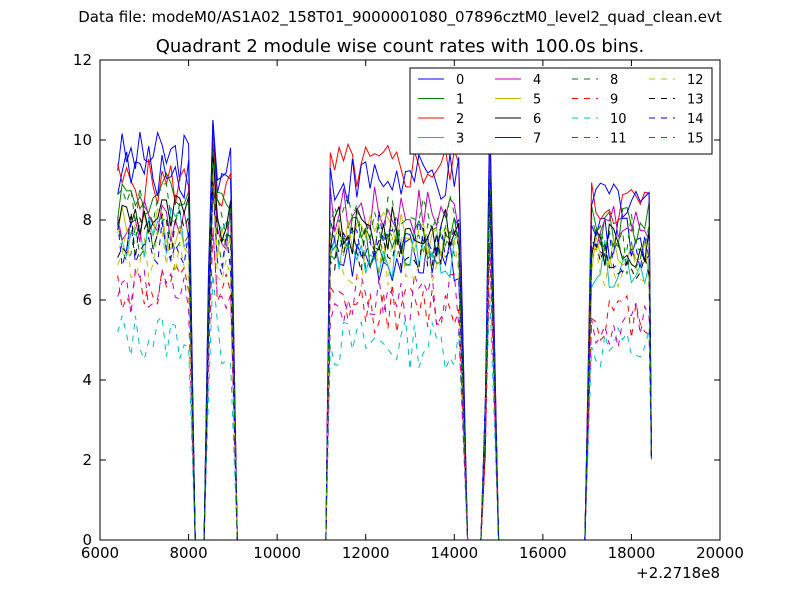 This screenshot has width=800, height=600. Describe the element at coordinates (460, 119) in the screenshot. I see `legend-label-2: 2` at that location.